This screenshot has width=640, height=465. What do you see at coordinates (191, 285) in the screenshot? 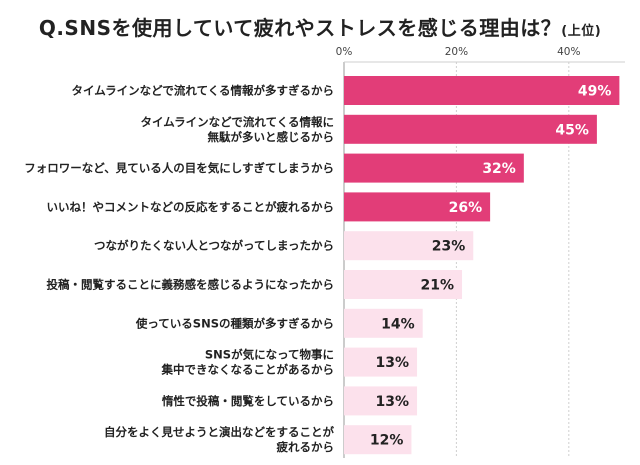
I see `category-label: 投稿・閲覧することに義務感を感じるようになったから` at bounding box center [191, 285].